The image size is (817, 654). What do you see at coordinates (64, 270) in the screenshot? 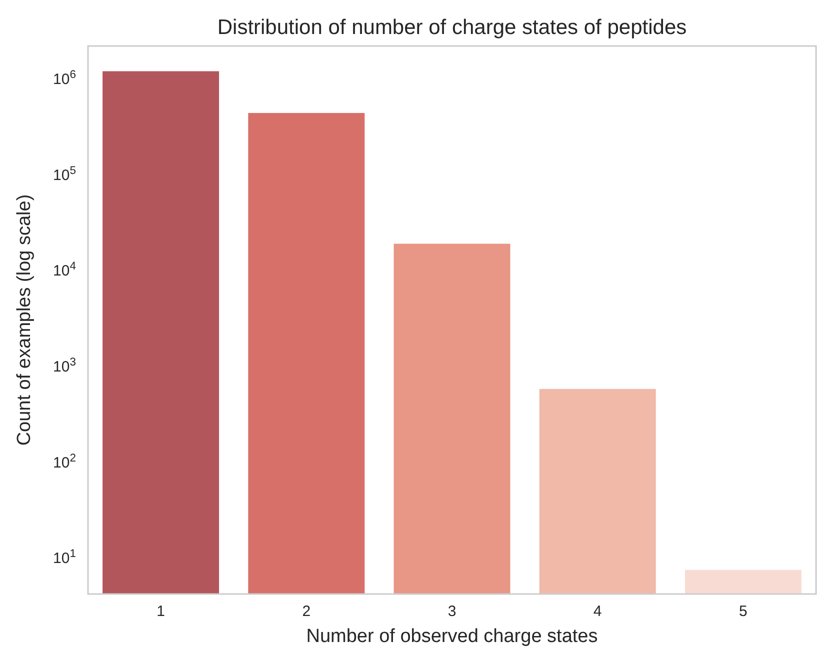
I see `y-tick-label: 10$^{4}$` at bounding box center [64, 270].